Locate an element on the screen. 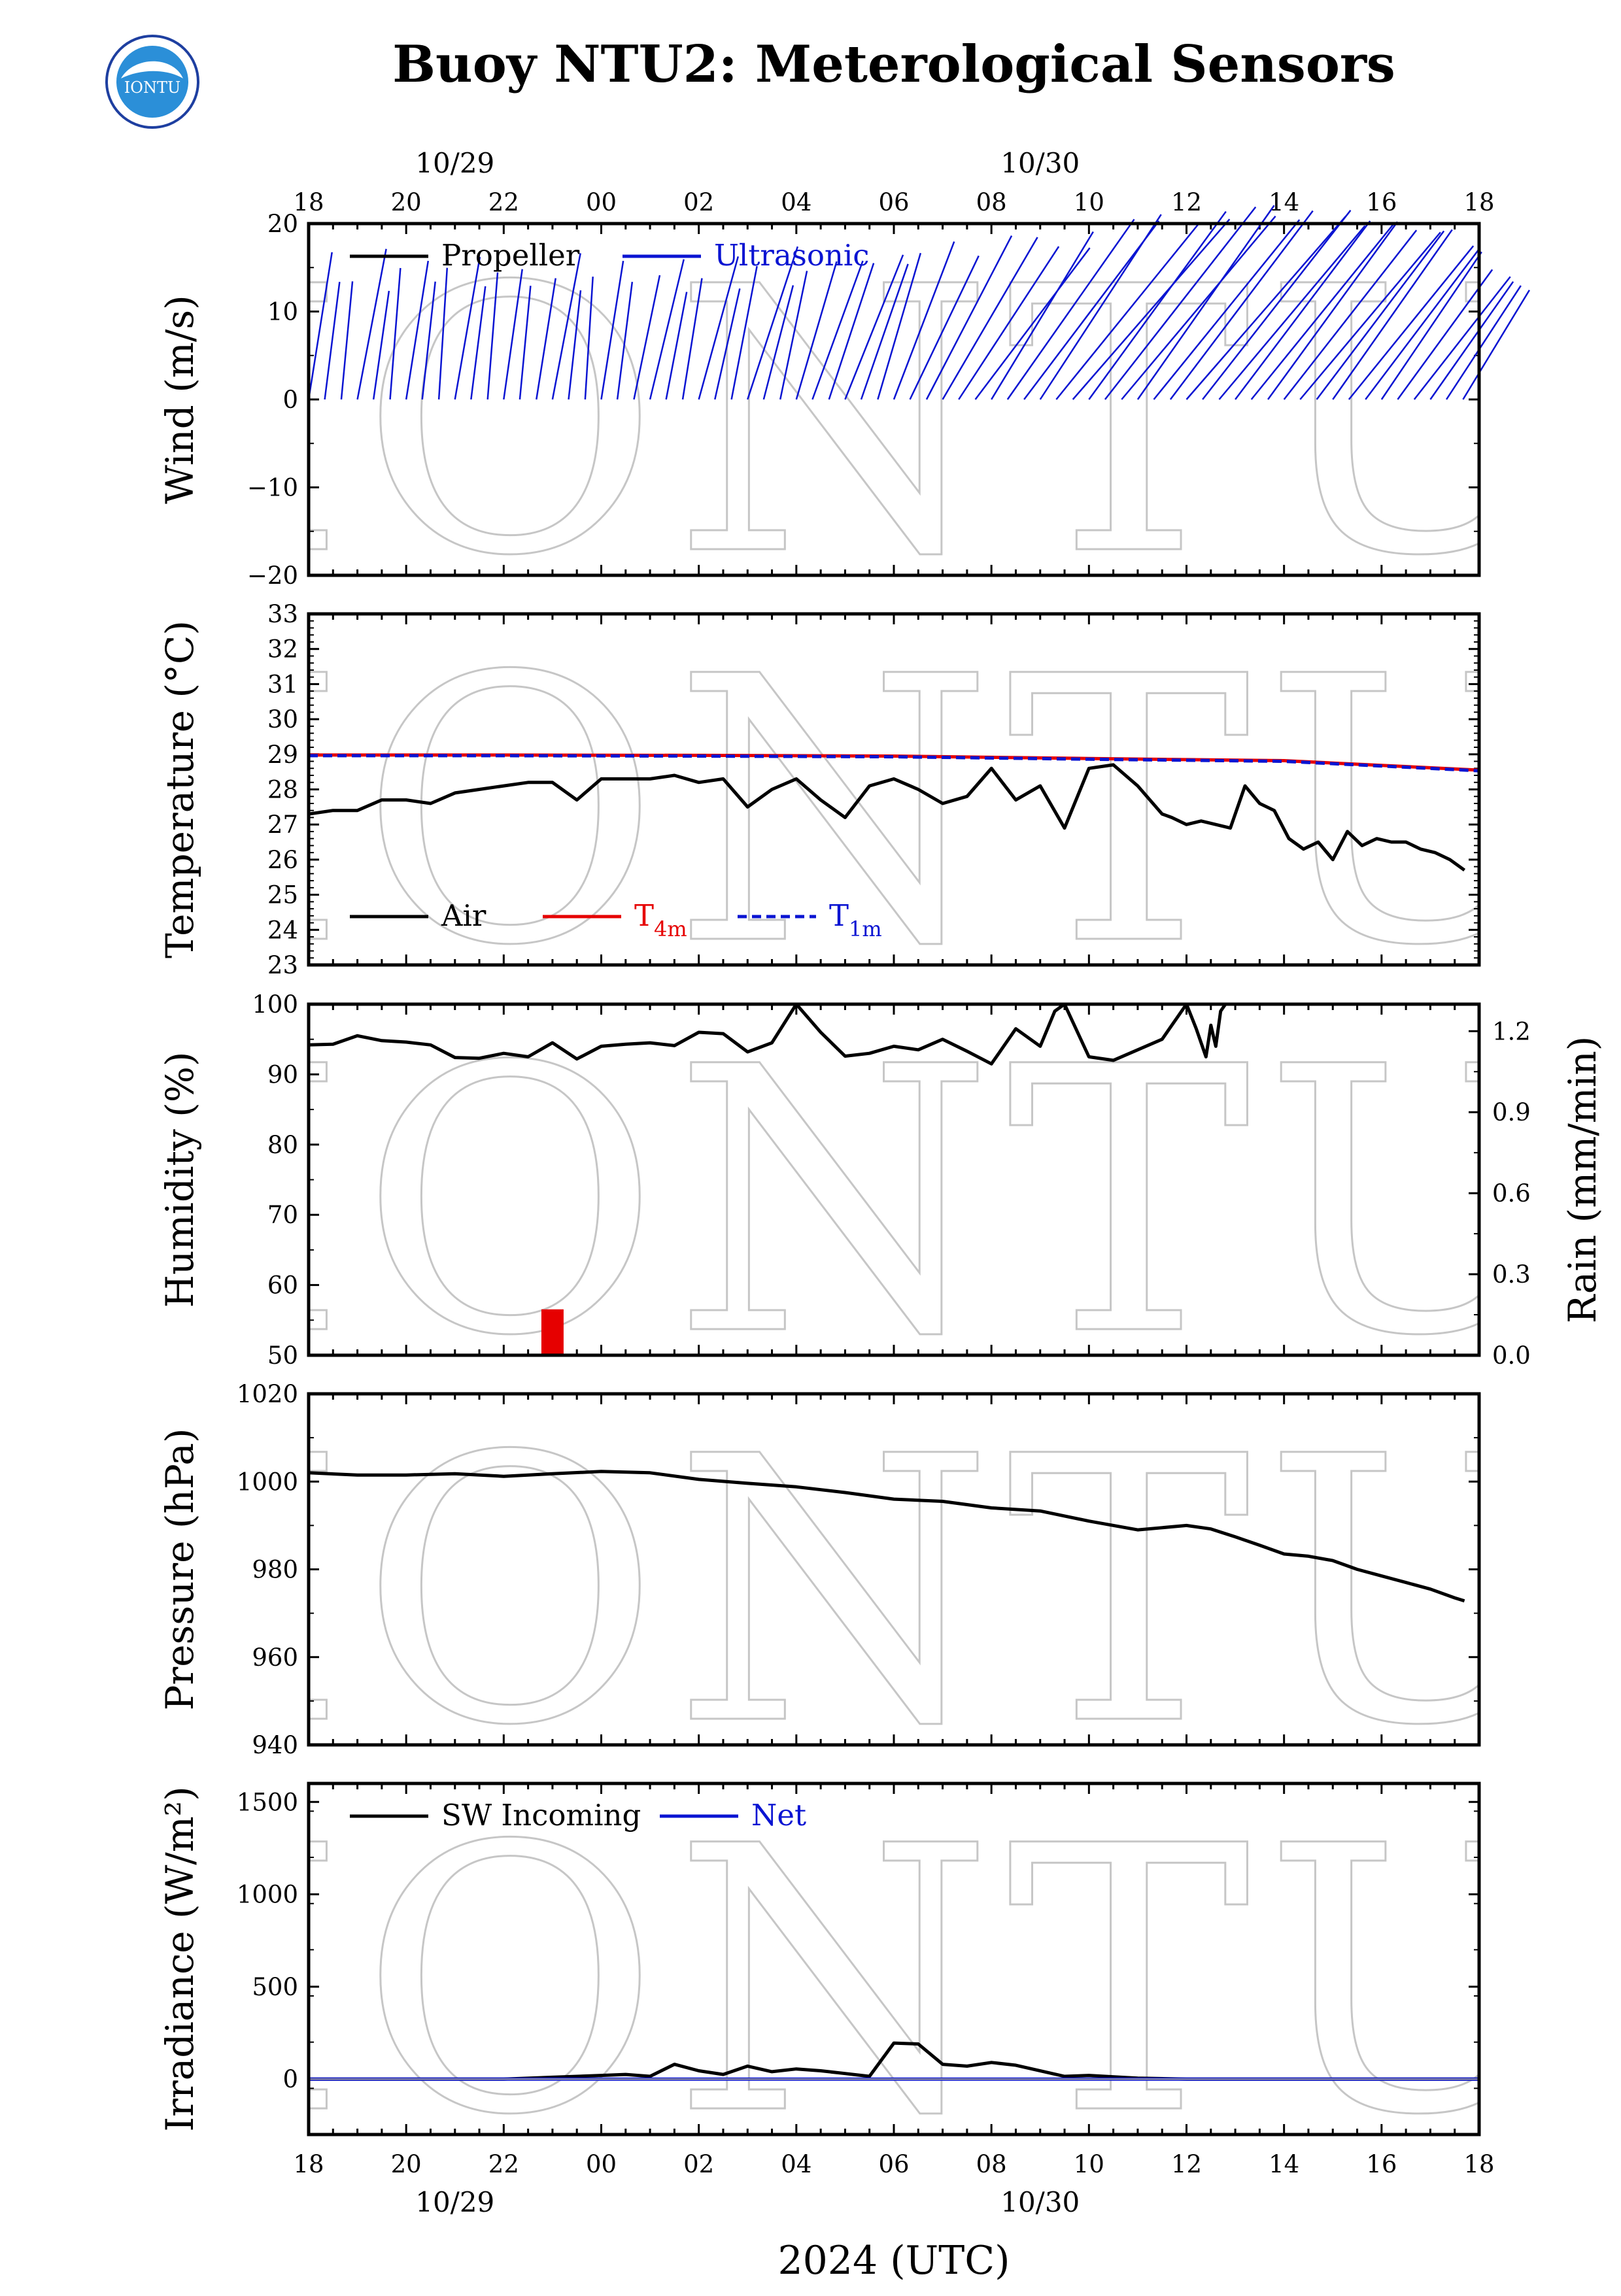 Image resolution: width=1621 pixels, height=2296 pixels. y-axis-label-irradiance: Irradiance (W/m²) is located at coordinates (180, 1959).